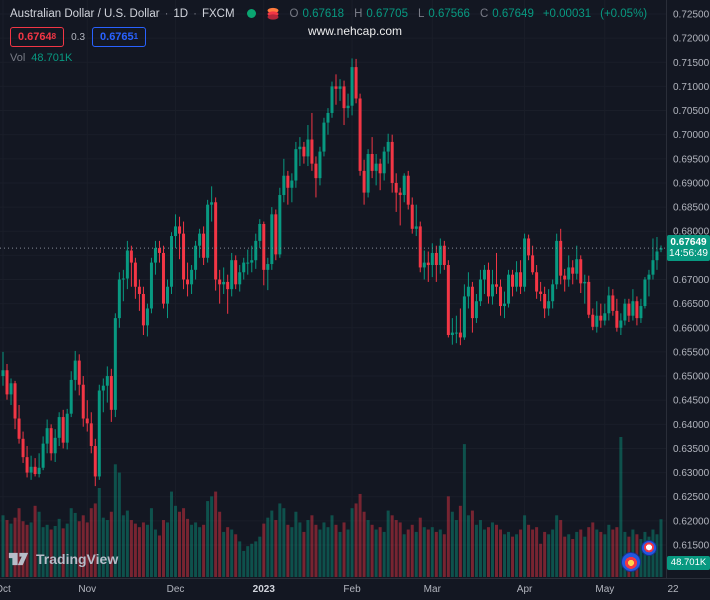  I want to click on buy-price: 0.6765, so click(117, 37).